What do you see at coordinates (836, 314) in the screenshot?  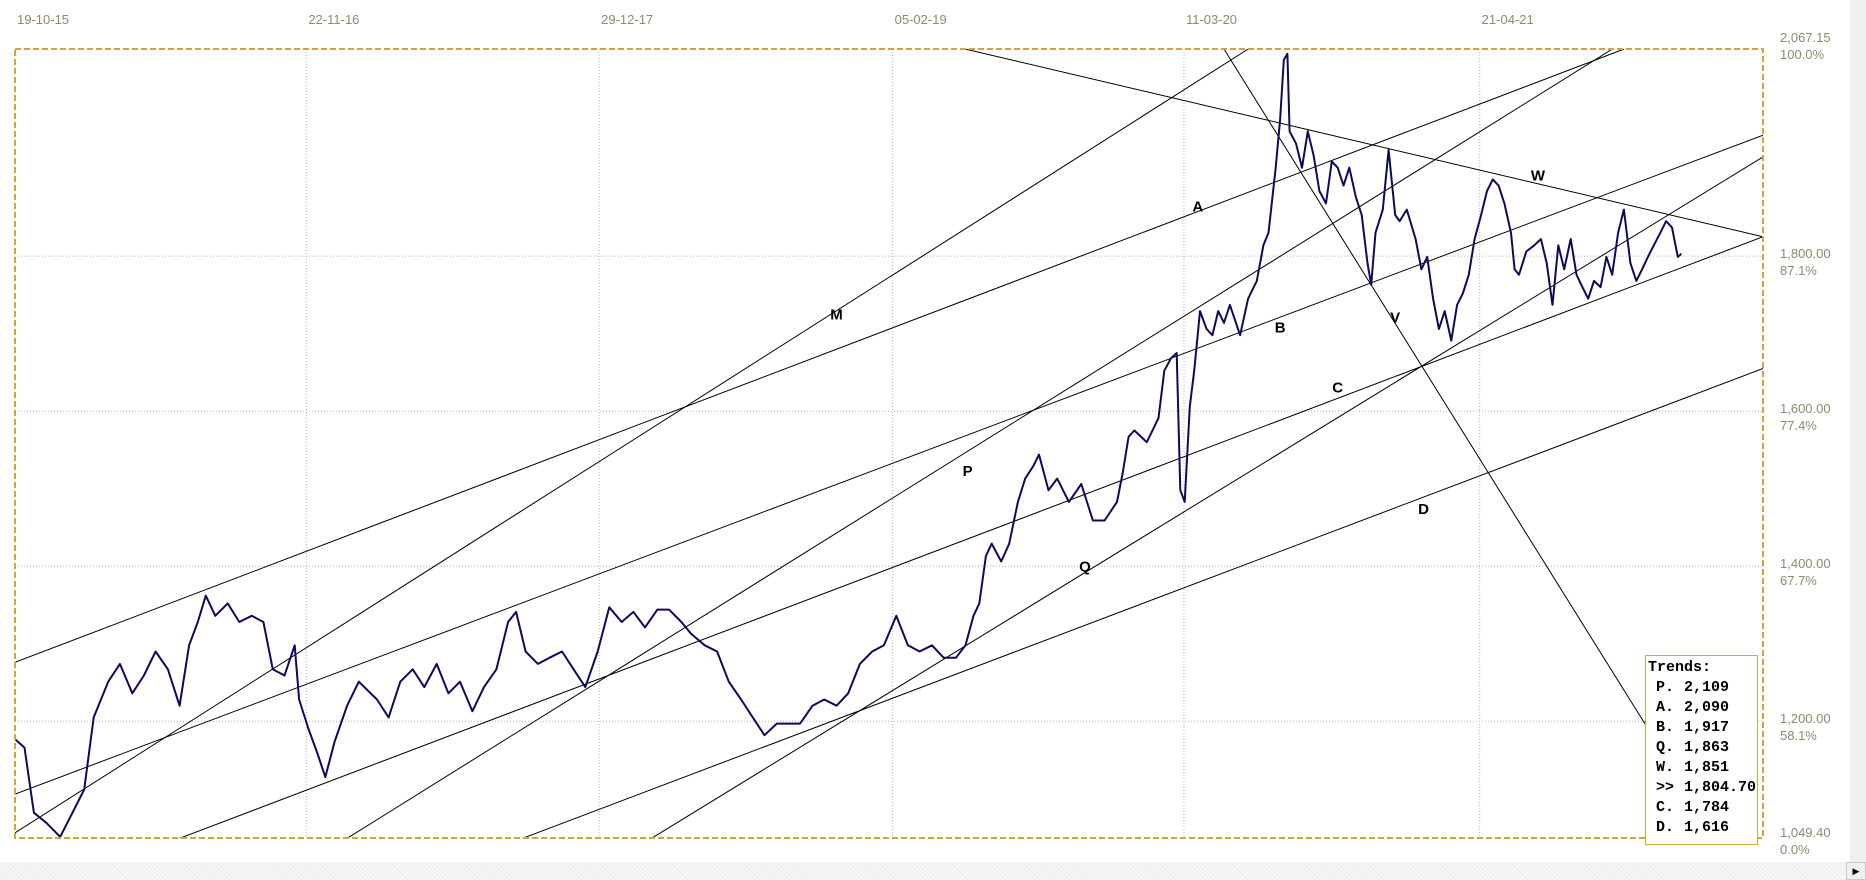 I see `trend-label-m: M` at bounding box center [836, 314].